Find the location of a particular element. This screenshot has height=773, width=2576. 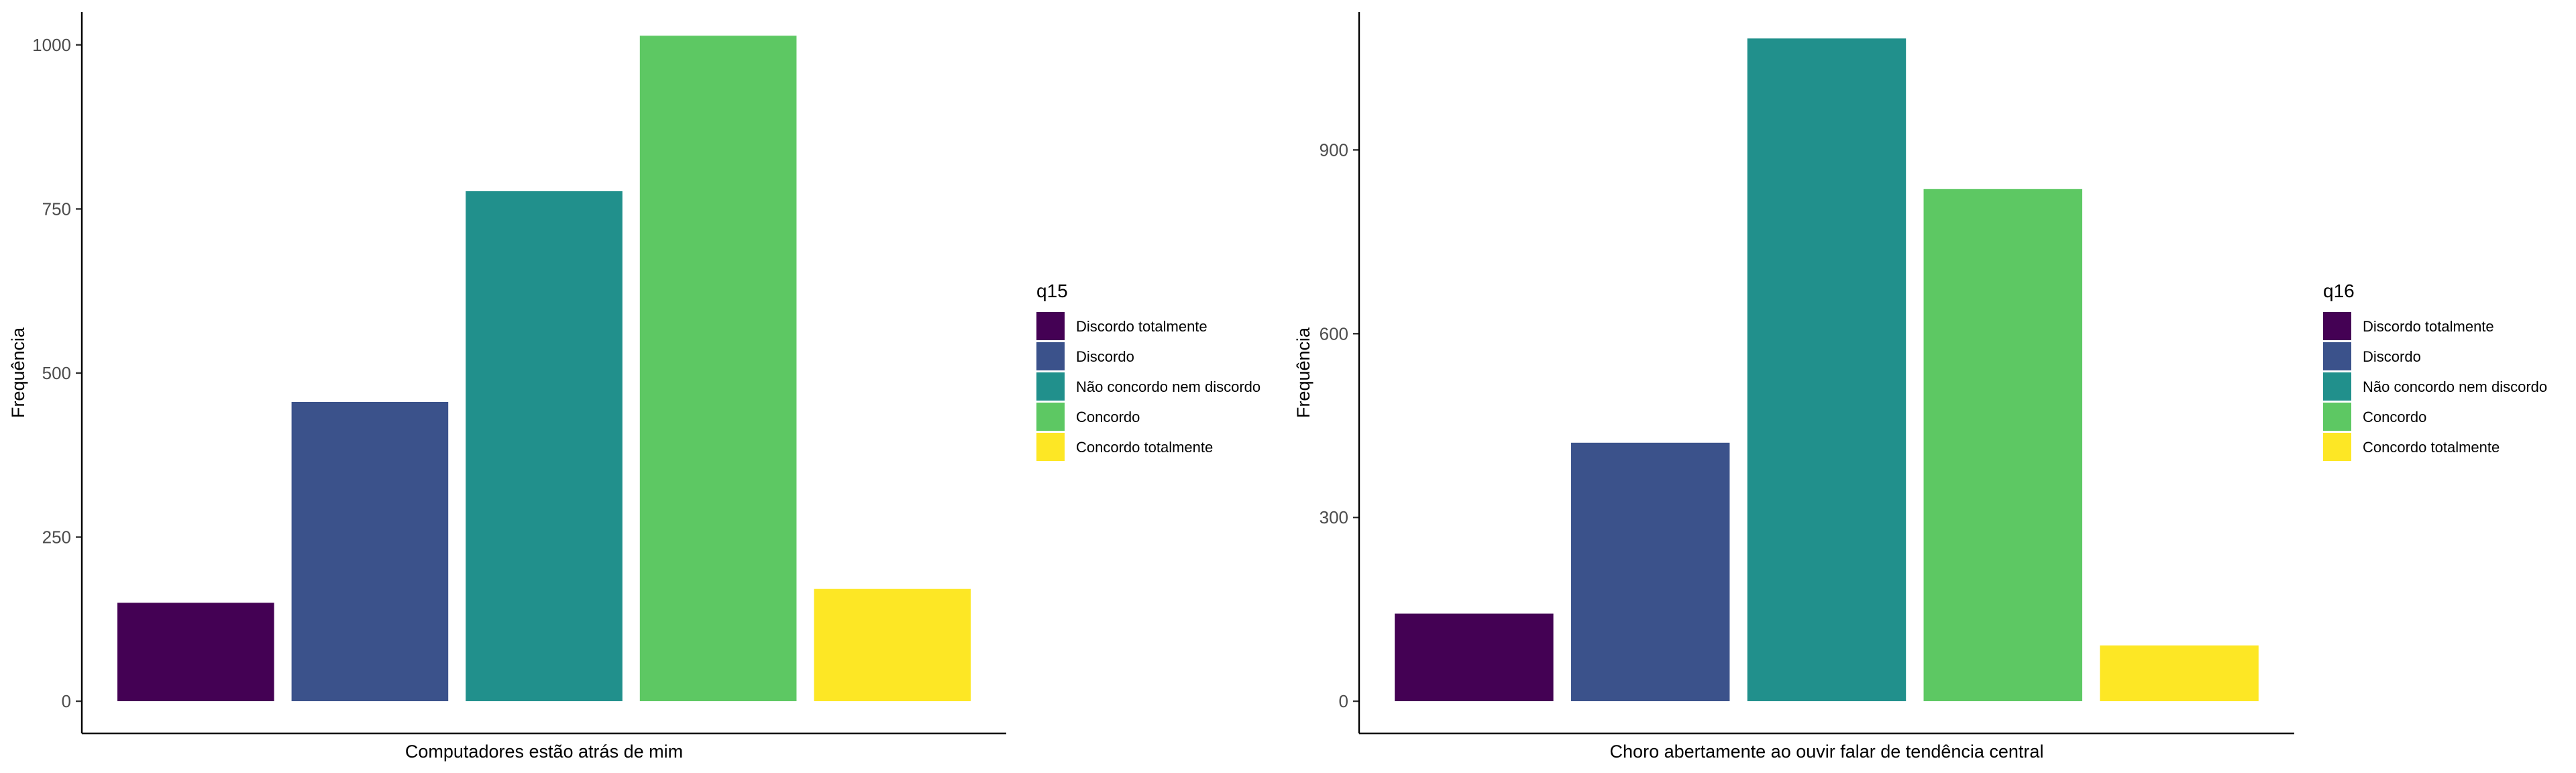

legend-title: q15 is located at coordinates (1052, 290).